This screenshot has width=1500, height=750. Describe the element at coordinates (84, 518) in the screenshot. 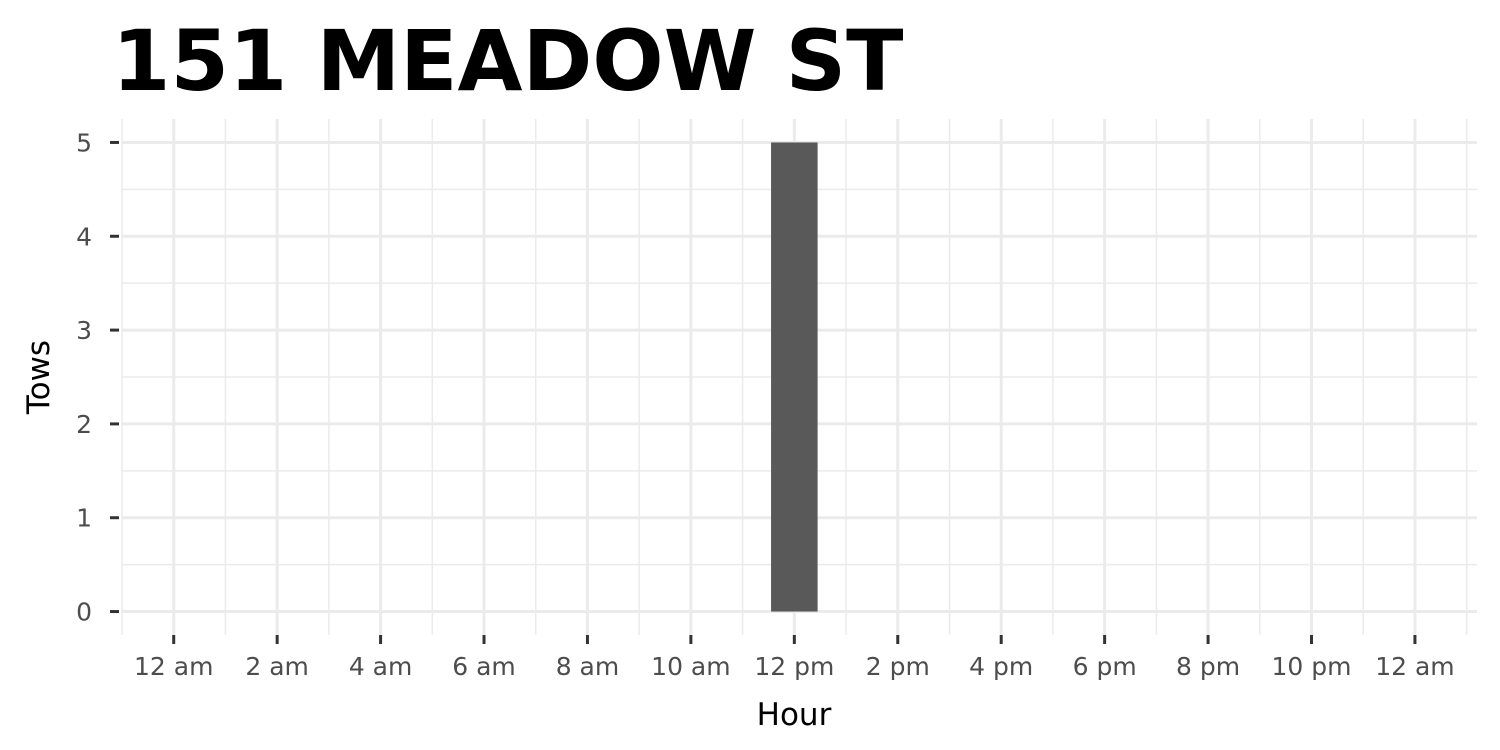

I see `y-tick-label: 1` at that location.